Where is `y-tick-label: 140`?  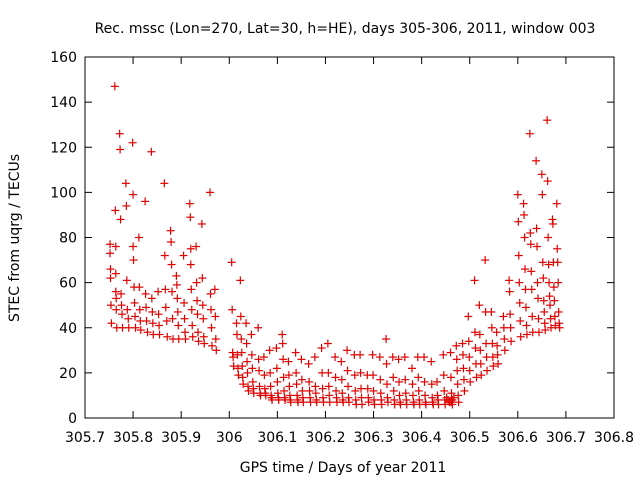 y-tick-label: 140 is located at coordinates (63, 103).